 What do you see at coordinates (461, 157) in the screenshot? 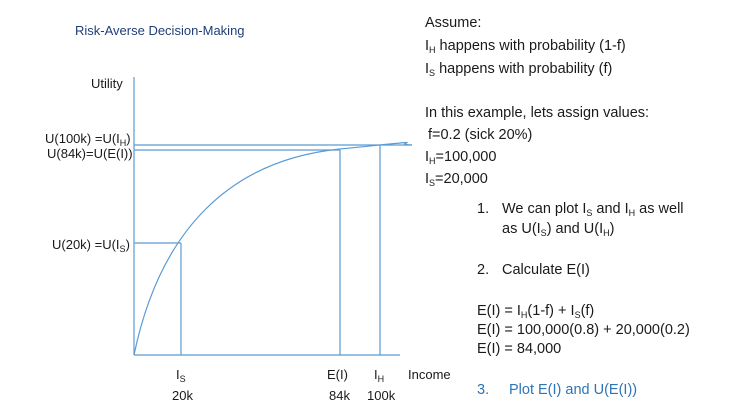
I see `note-ih-value: IH=100,000` at bounding box center [461, 157].